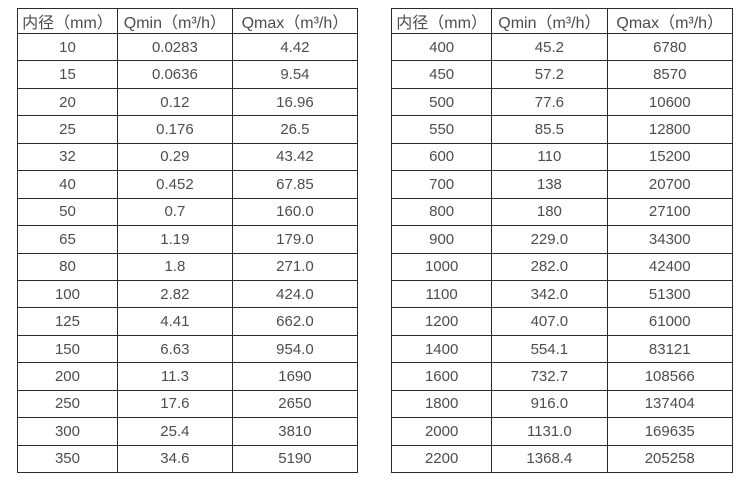  What do you see at coordinates (549, 349) in the screenshot?
I see `table-cell: 554.1` at bounding box center [549, 349].